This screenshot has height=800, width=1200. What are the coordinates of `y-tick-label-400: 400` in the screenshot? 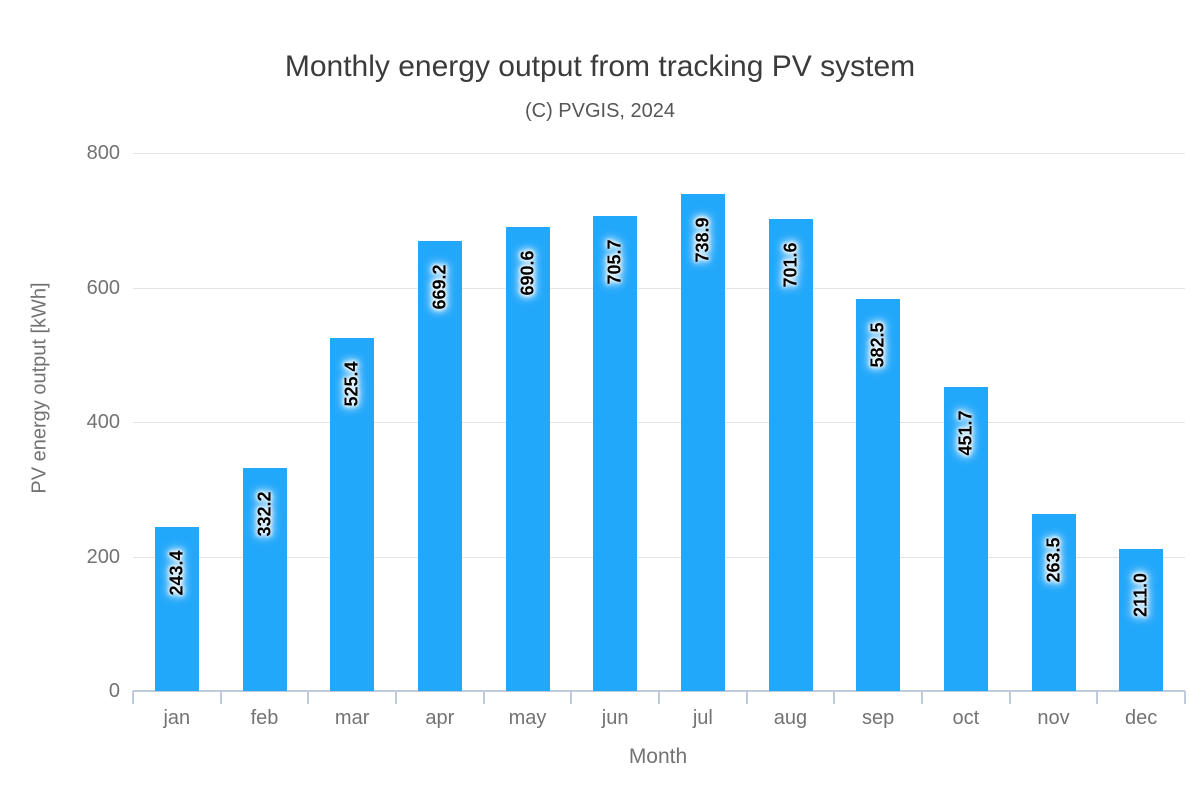 It's located at (103, 422).